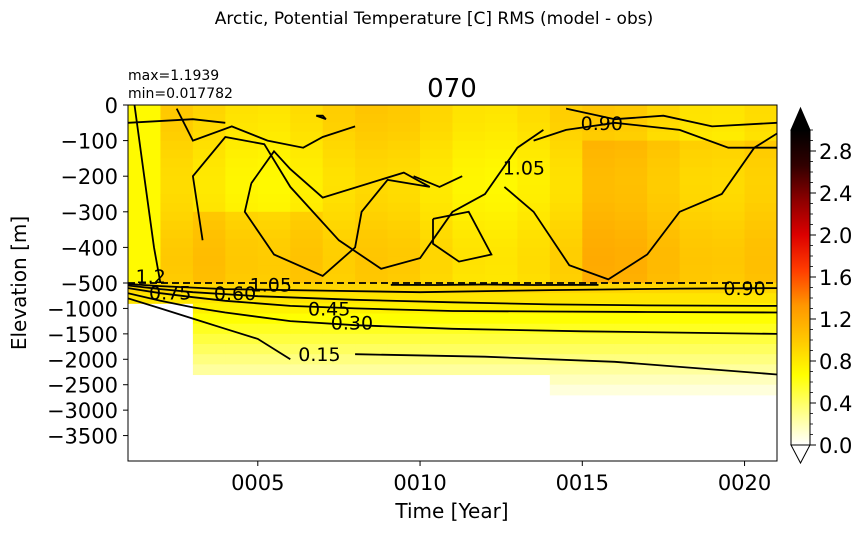 This screenshot has width=866, height=533. What do you see at coordinates (271, 286) in the screenshot?
I see `contour-label: 1.05` at bounding box center [271, 286].